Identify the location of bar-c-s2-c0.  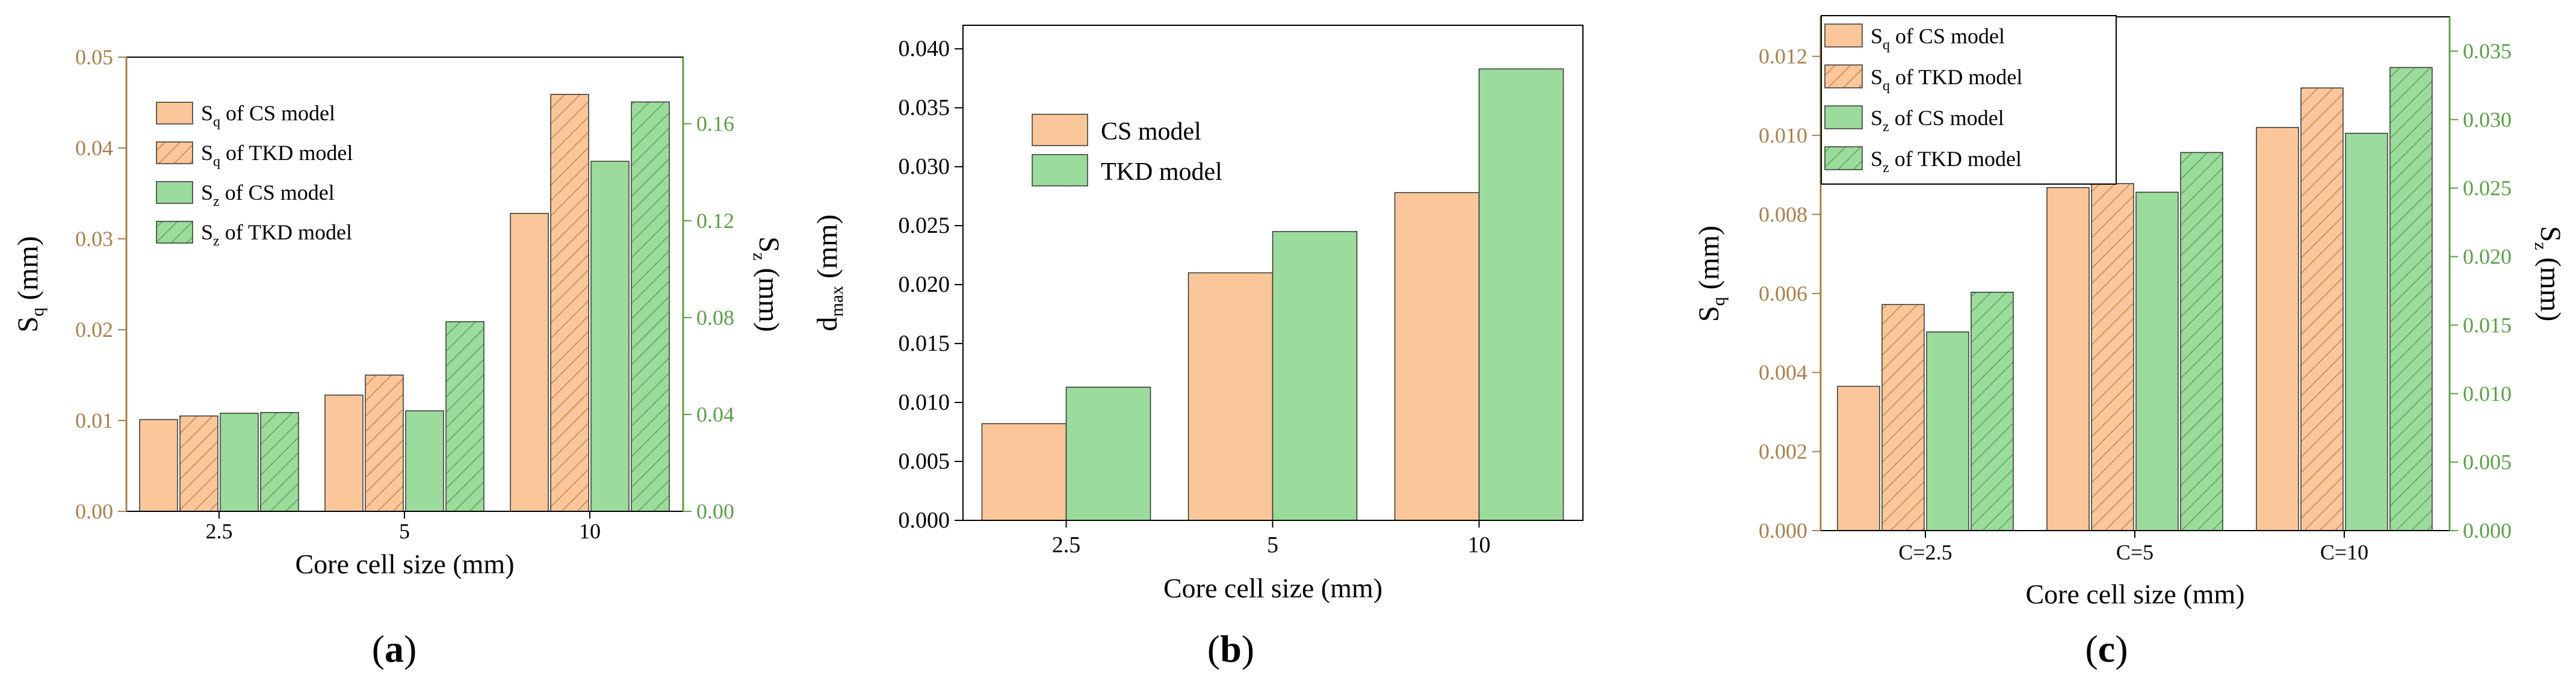
(1947, 431).